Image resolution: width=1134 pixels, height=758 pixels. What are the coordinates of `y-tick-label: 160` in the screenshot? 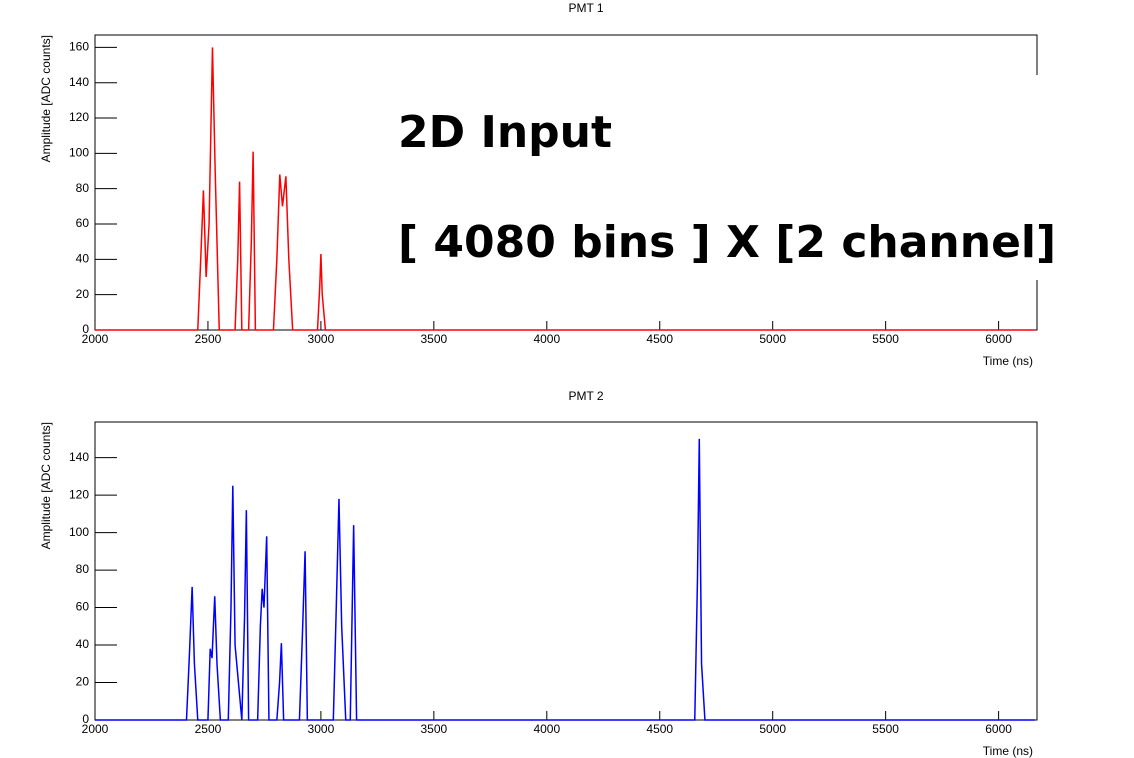 It's located at (79, 47).